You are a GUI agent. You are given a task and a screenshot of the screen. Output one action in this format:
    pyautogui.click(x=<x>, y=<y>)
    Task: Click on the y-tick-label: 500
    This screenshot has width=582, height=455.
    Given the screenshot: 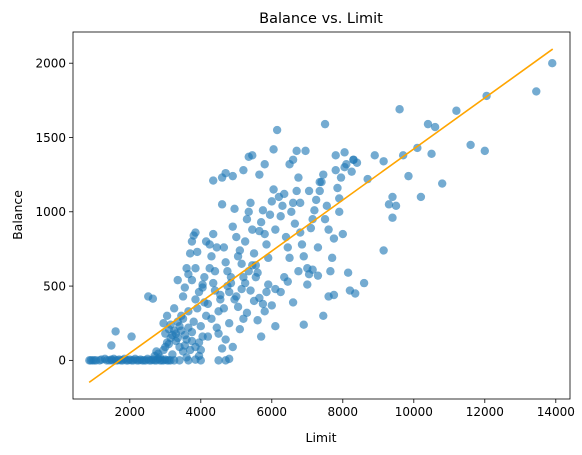 What is the action you would take?
    pyautogui.click(x=54, y=286)
    